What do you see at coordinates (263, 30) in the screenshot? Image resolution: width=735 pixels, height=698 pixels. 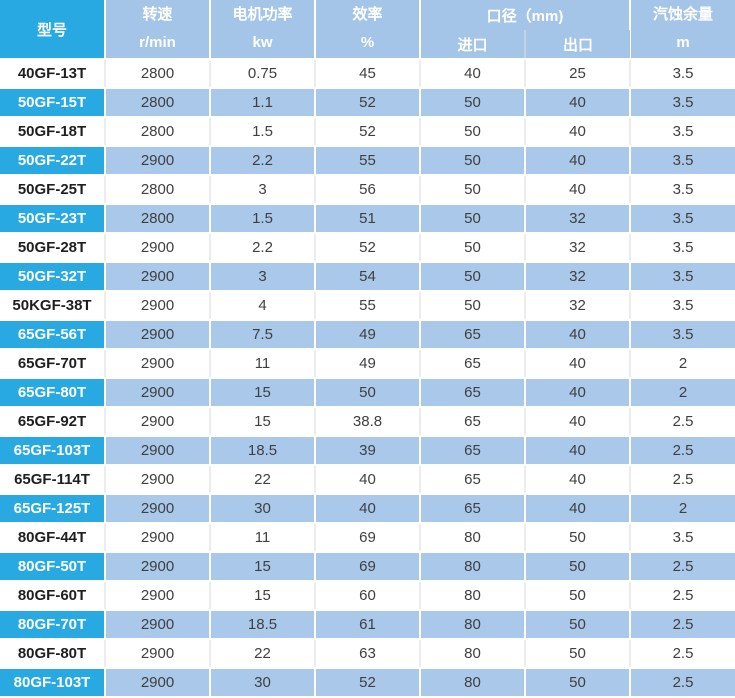 I see `header-power: 电机功率 kw` at bounding box center [263, 30].